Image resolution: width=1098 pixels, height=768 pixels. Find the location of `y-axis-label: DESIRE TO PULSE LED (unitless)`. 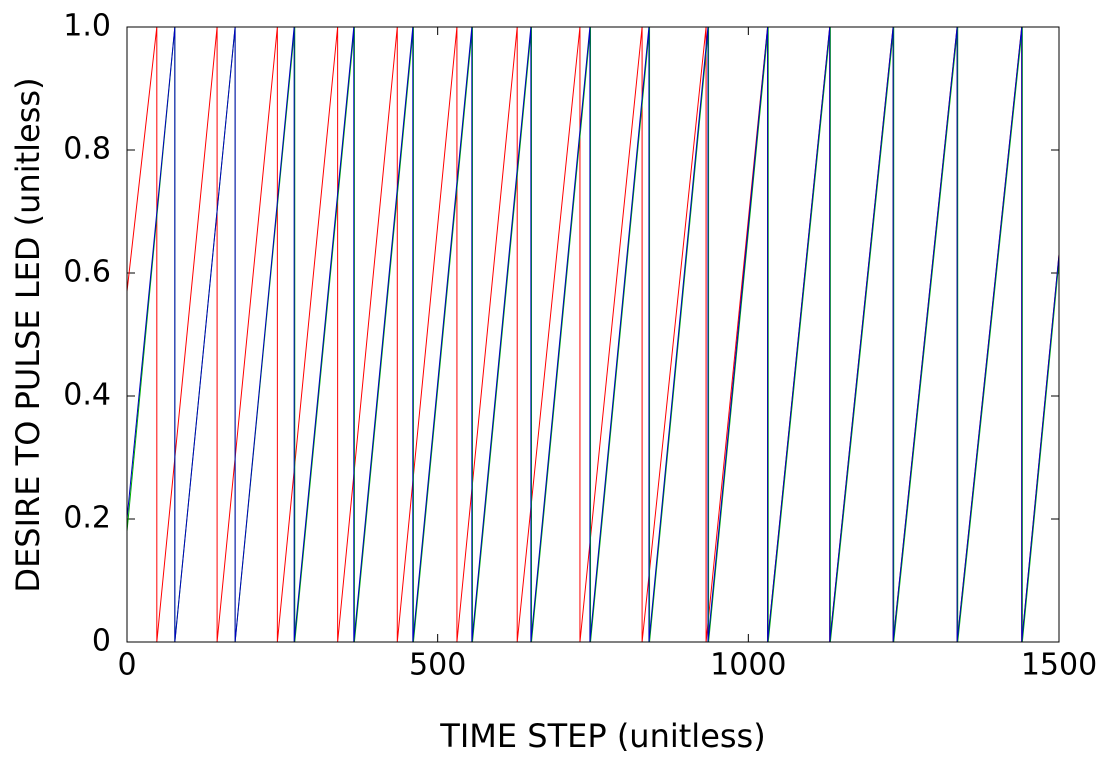

y-axis-label: DESIRE TO PULSE LED (unitless) is located at coordinates (28, 334).